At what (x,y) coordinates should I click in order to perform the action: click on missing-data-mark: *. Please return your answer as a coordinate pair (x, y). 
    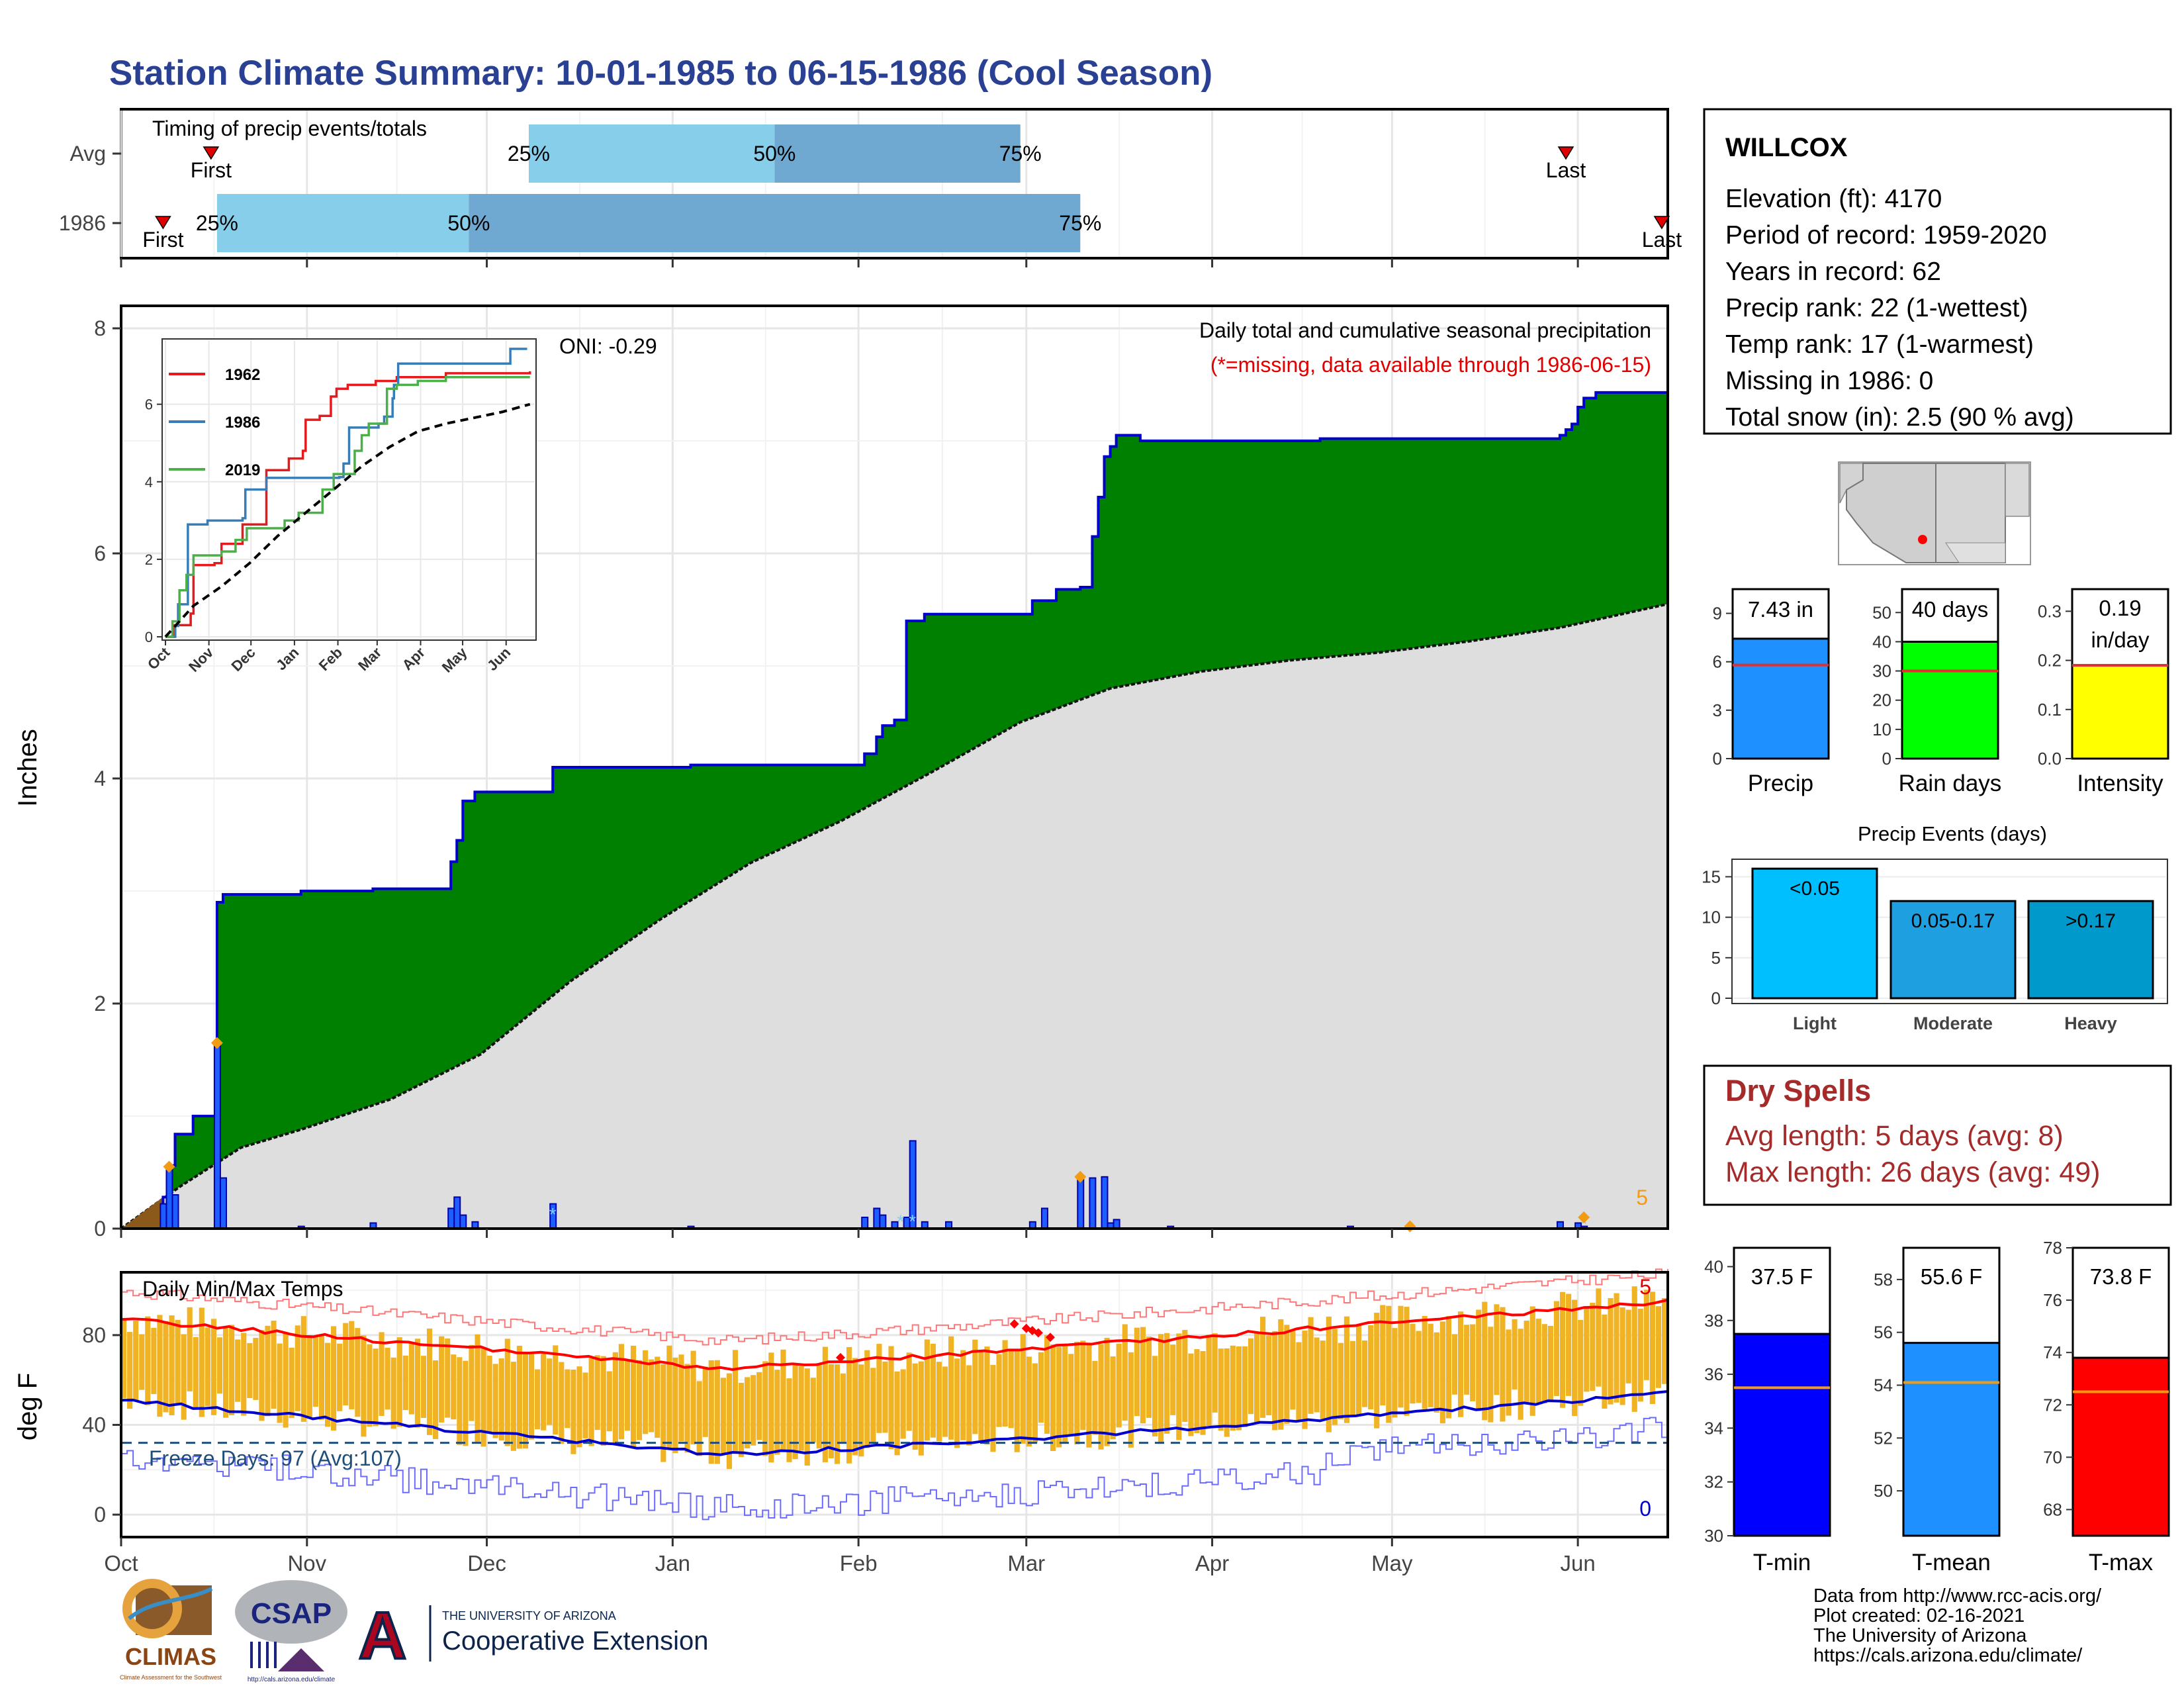
    Looking at the image, I should click on (553, 1214).